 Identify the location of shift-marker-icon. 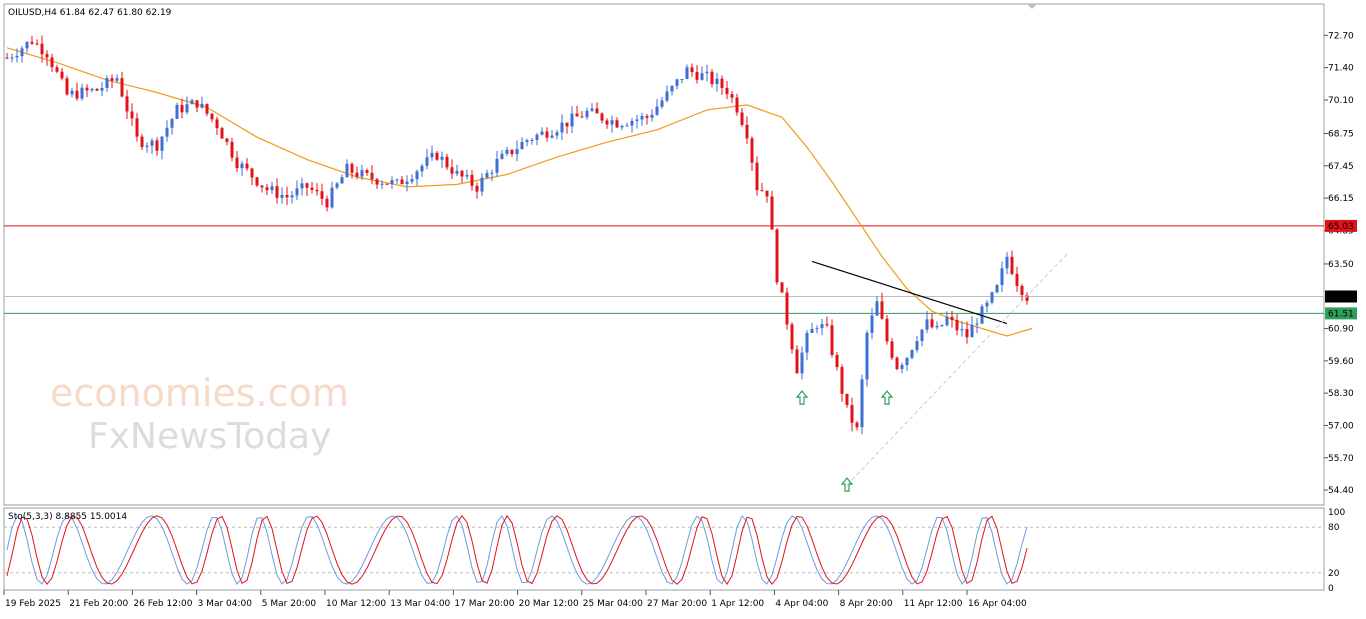
(1032, 6).